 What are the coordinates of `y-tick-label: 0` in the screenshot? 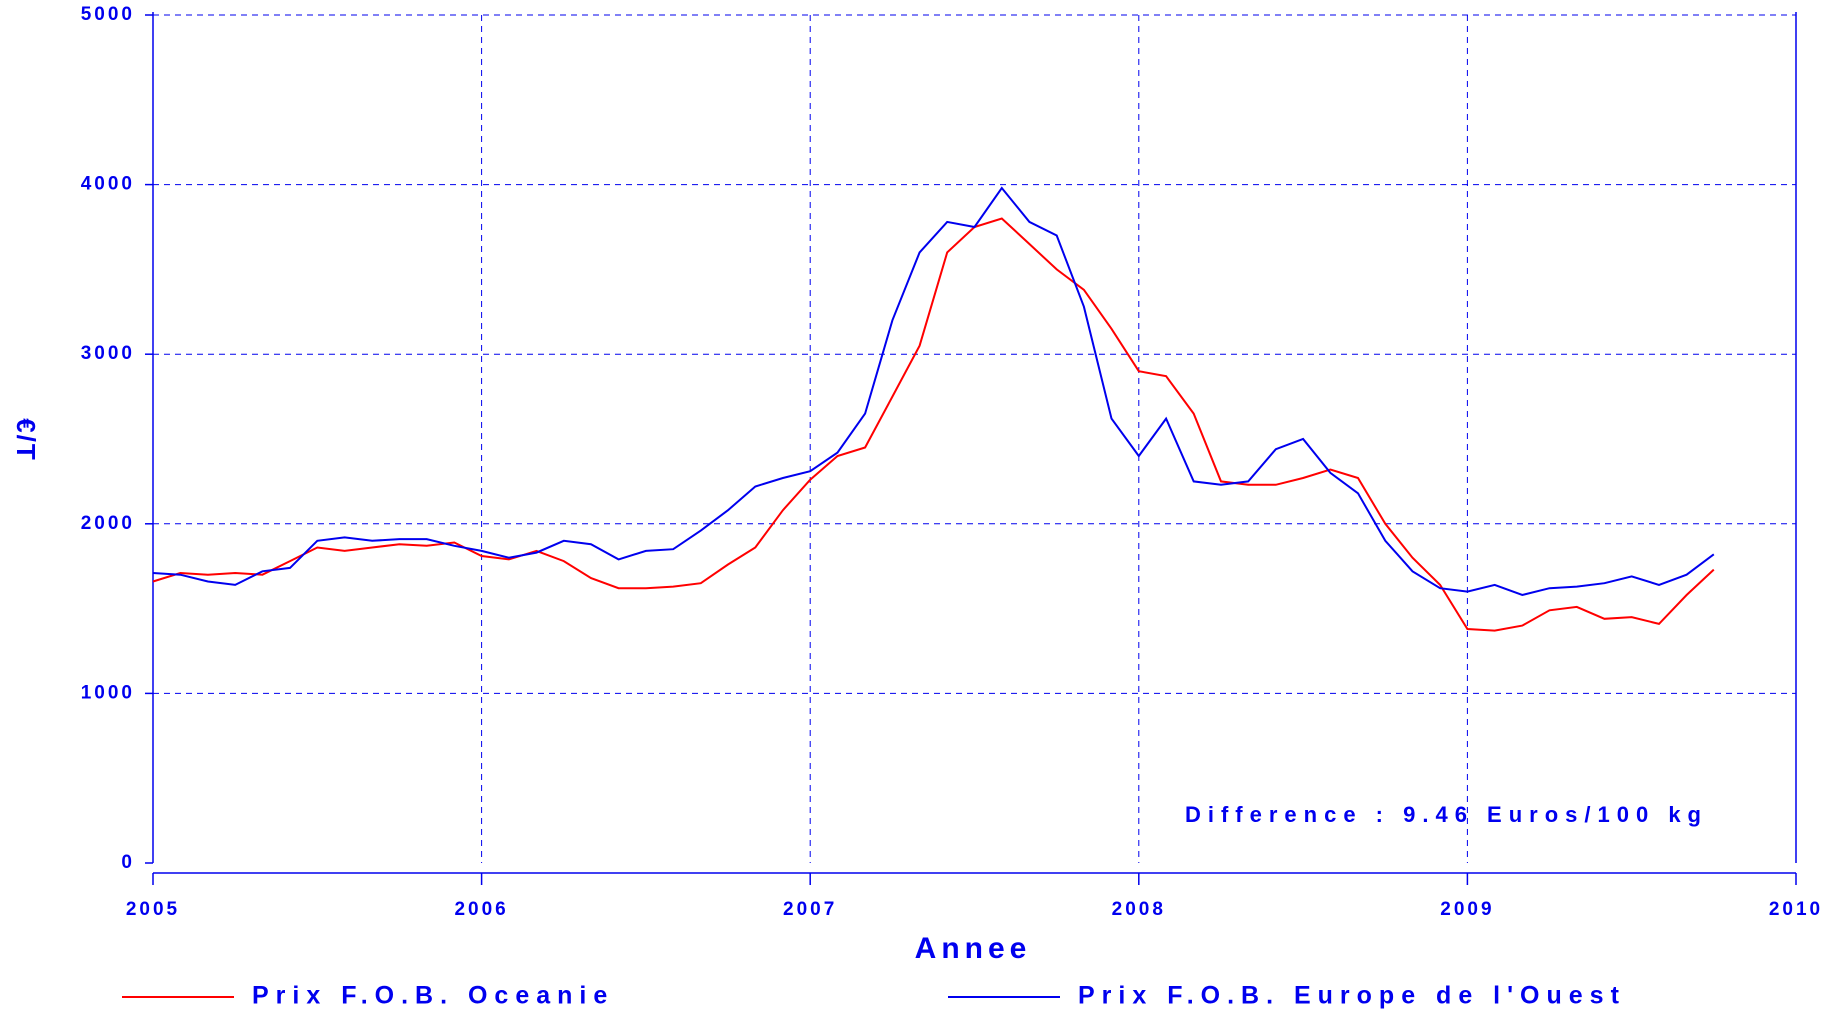 It's located at (128, 862).